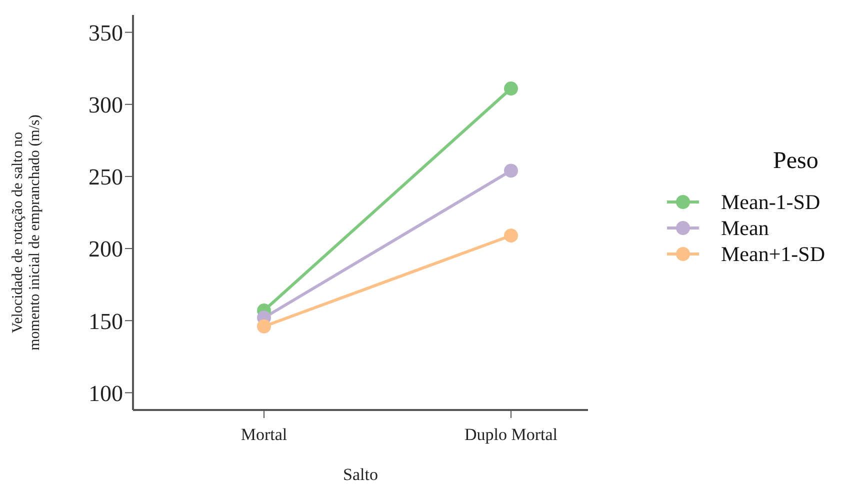 The image size is (863, 488). What do you see at coordinates (105, 393) in the screenshot?
I see `y-tick-label: 100` at bounding box center [105, 393].